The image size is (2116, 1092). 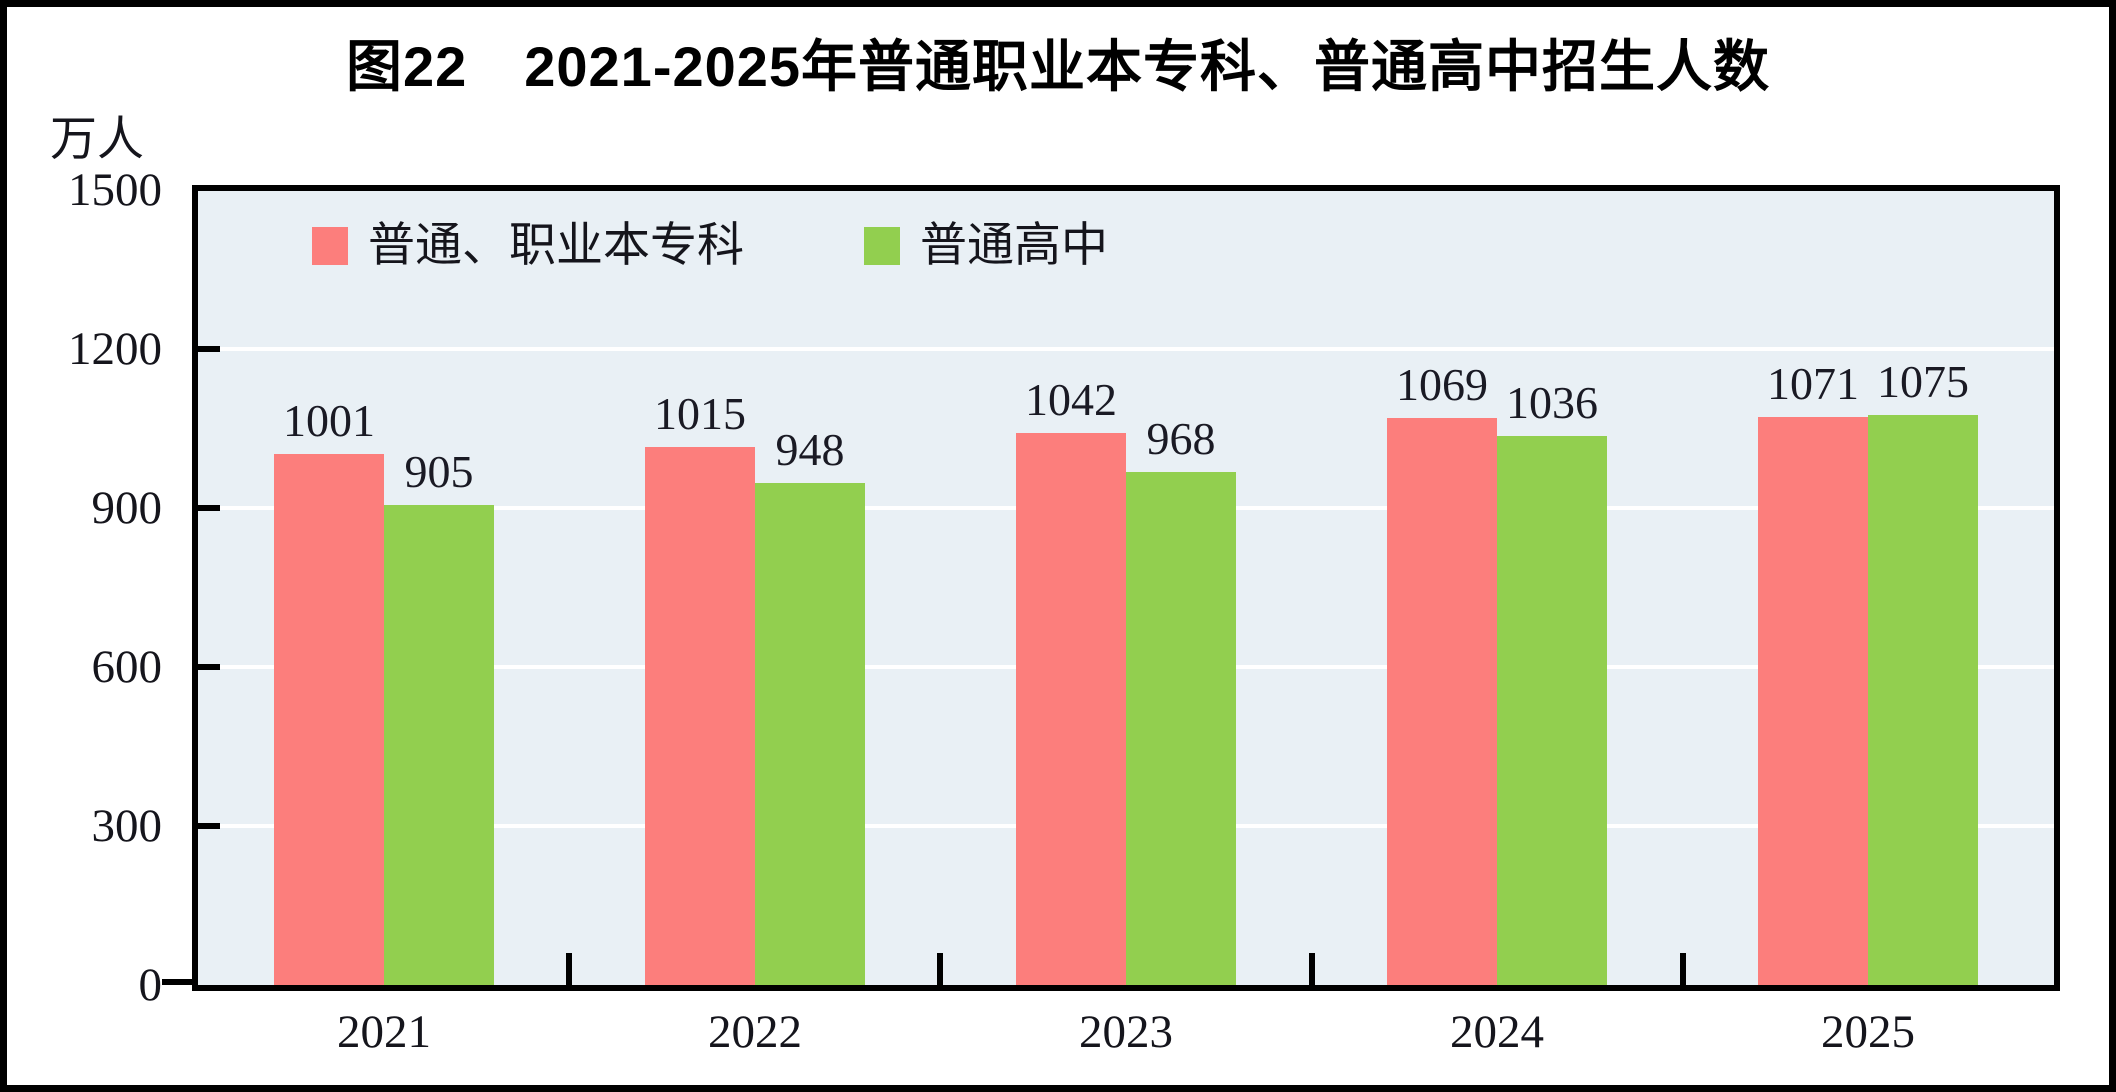 What do you see at coordinates (439, 471) in the screenshot?
I see `value-label-2021-series-1: 905` at bounding box center [439, 471].